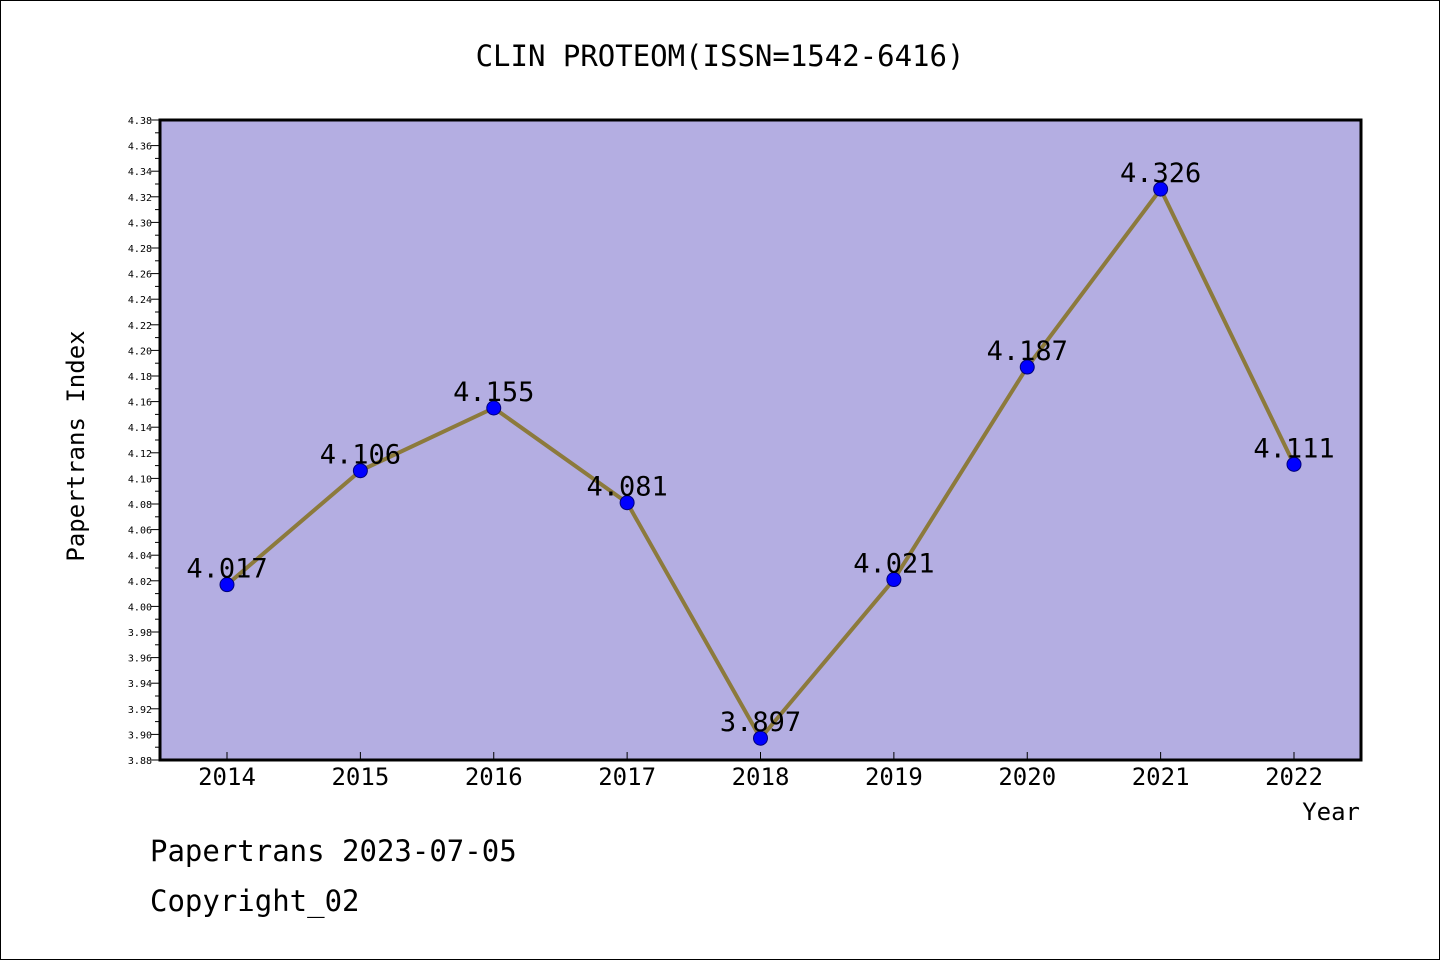 The image size is (1440, 960). I want to click on x-tick-label: 2021, so click(1161, 777).